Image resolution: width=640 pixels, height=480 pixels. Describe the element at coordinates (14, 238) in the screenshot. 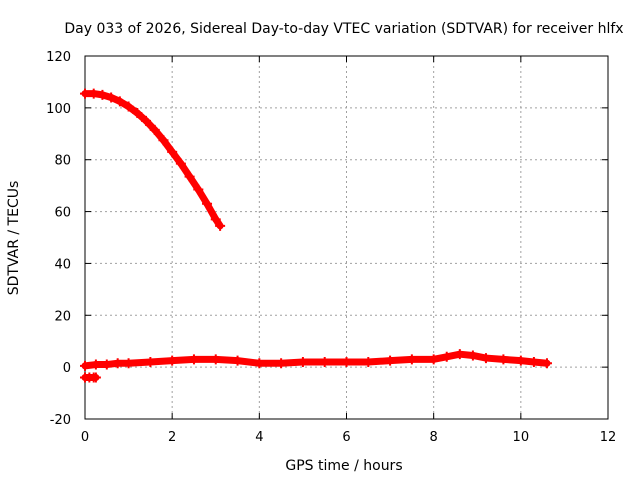

I see `y-axis-title: SDTVAR / TECUs` at that location.